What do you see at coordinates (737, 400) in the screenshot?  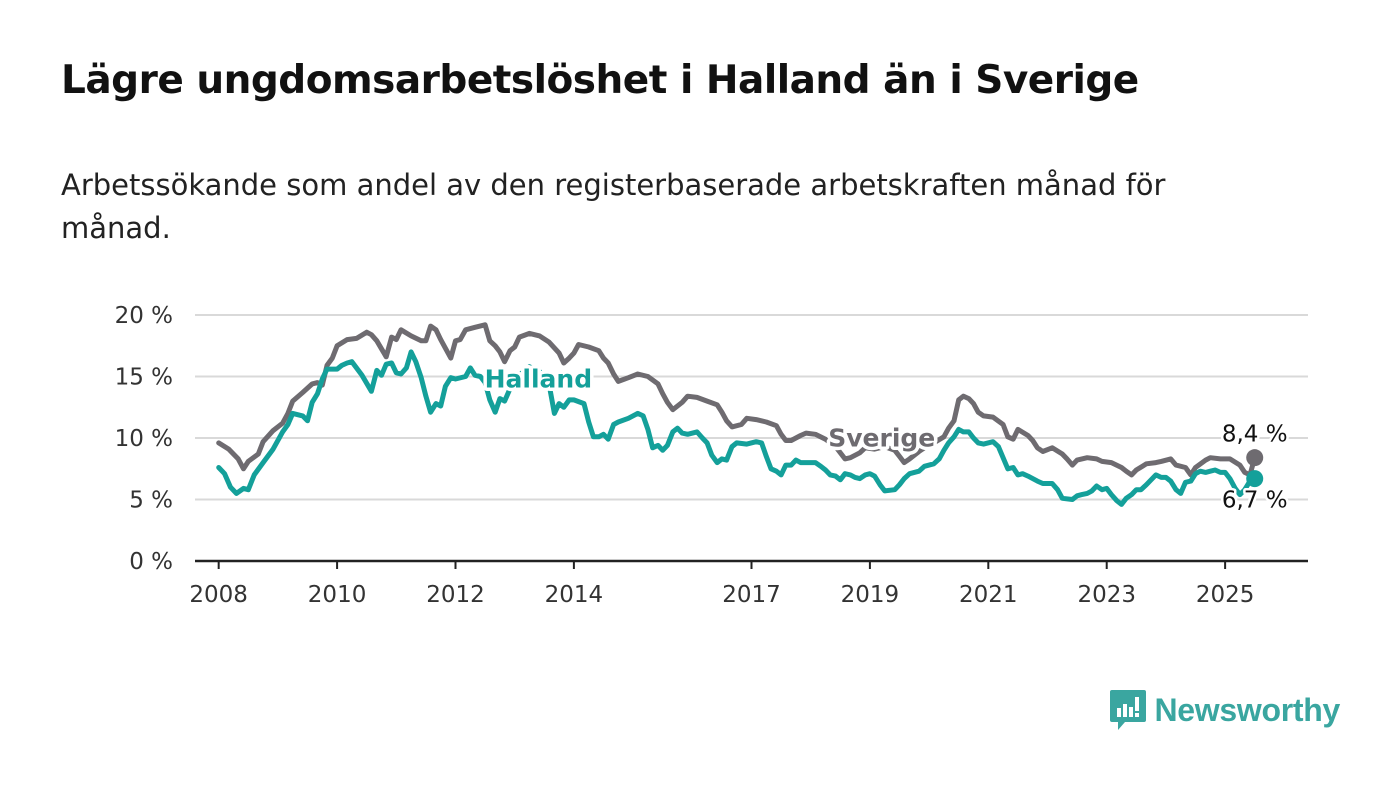 I see `series-line-sverige` at bounding box center [737, 400].